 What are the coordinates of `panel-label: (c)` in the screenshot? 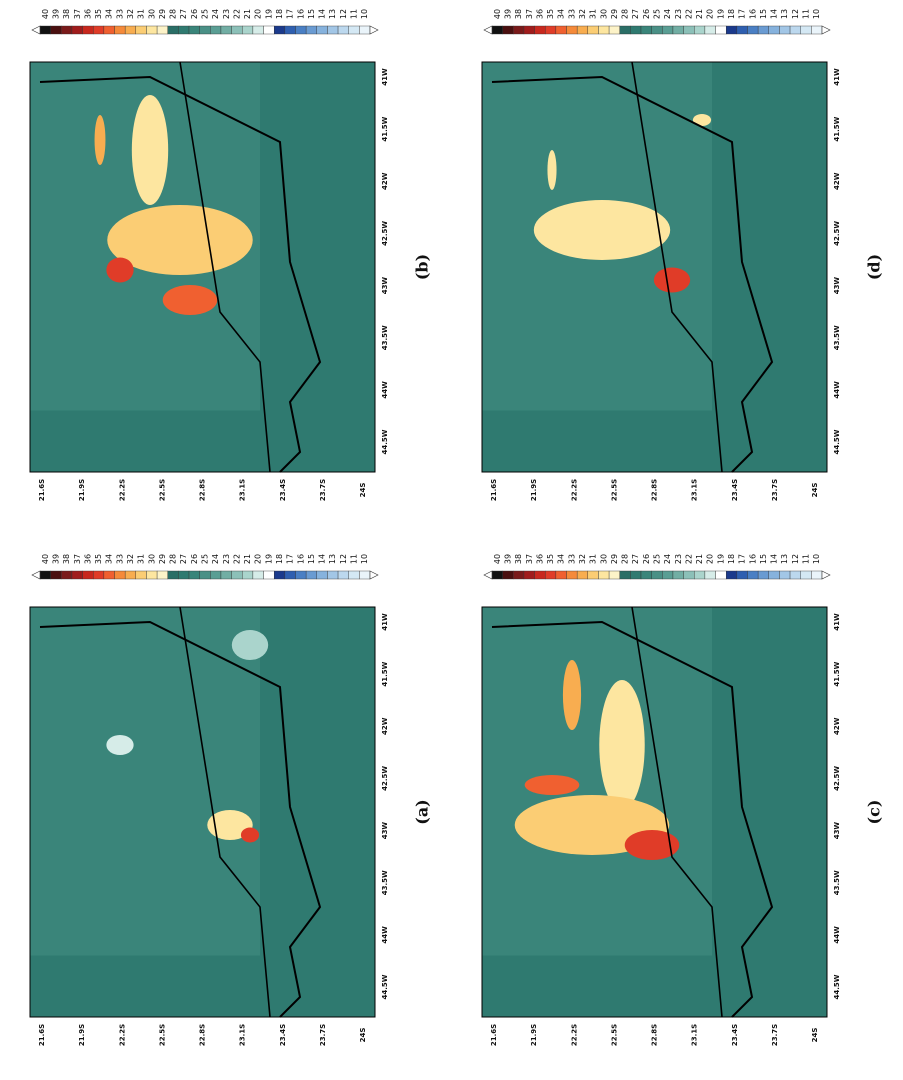 It's located at (874, 812).